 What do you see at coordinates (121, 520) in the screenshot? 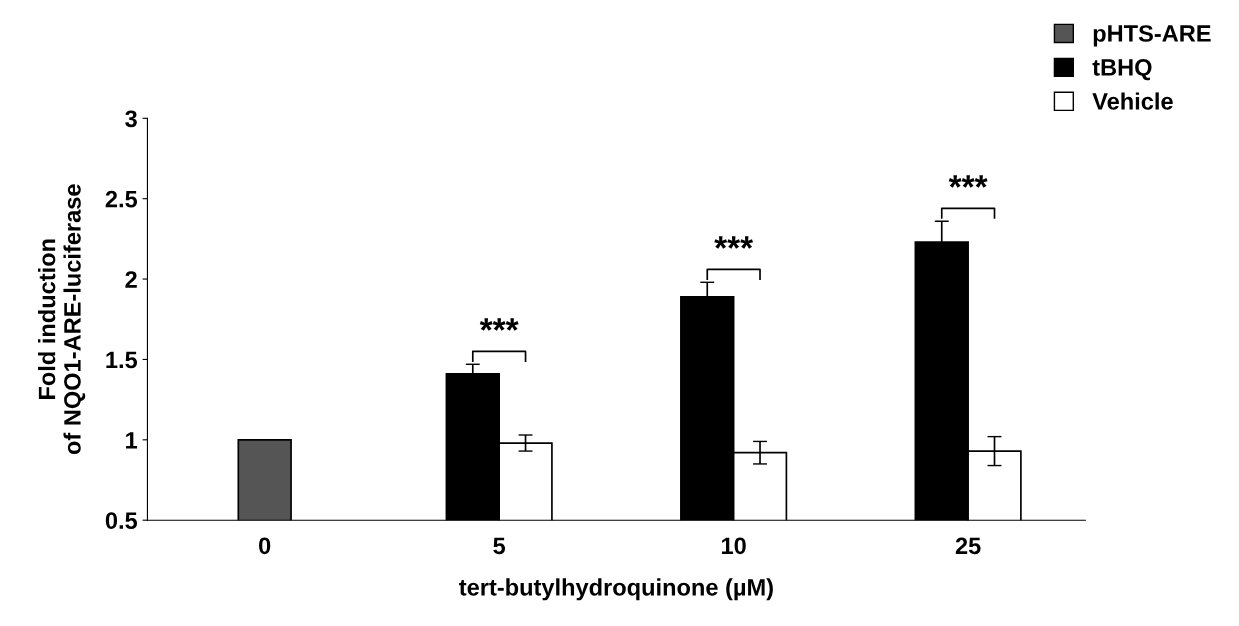
I see `y-tick-label: 0.5` at bounding box center [121, 520].